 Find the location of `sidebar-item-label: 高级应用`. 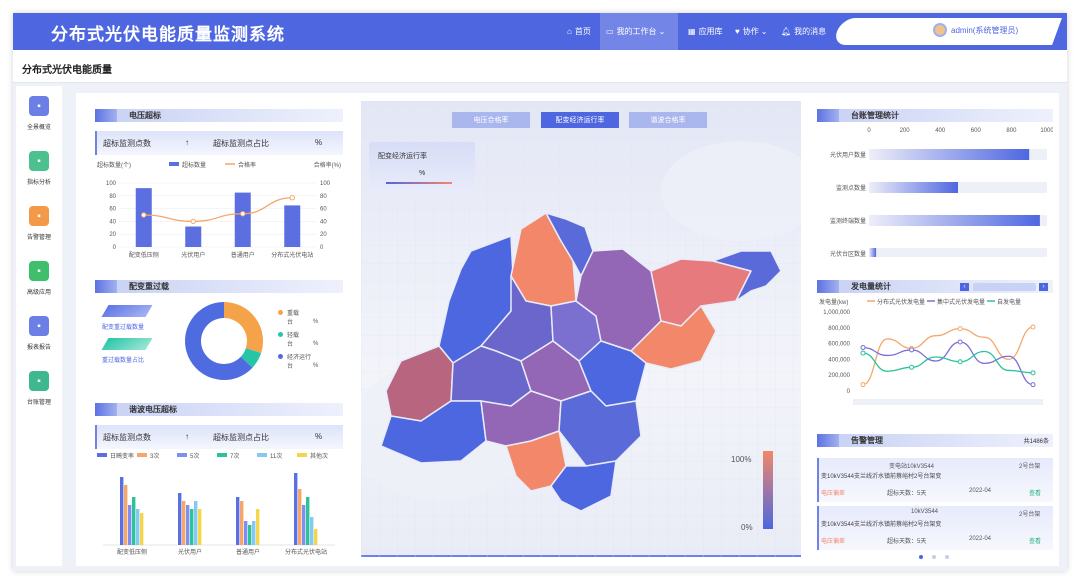

sidebar-item-label: 高级应用 is located at coordinates (38, 293).